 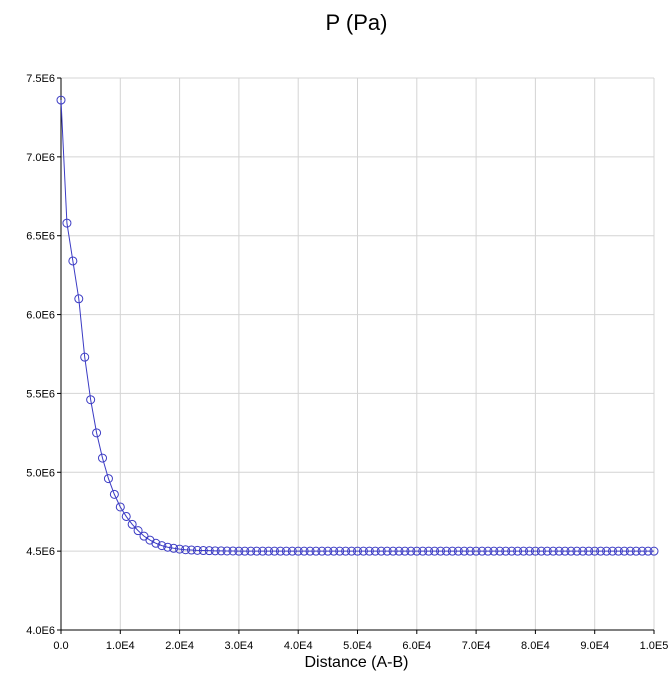 I want to click on x-tick-label: 7.0E4, so click(x=476, y=646).